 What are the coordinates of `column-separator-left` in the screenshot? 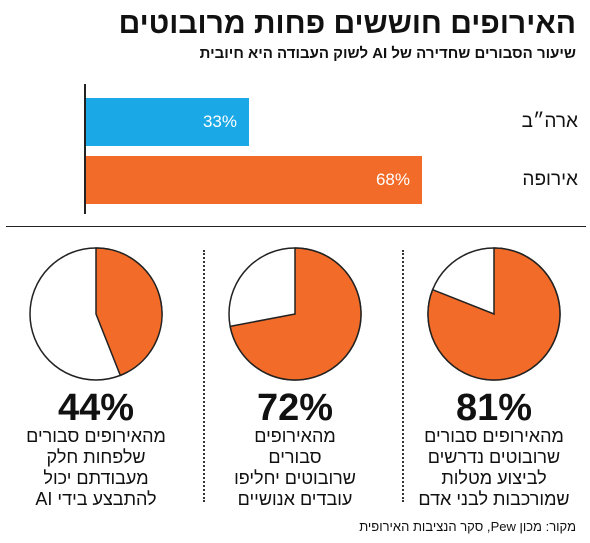 It's located at (204, 376).